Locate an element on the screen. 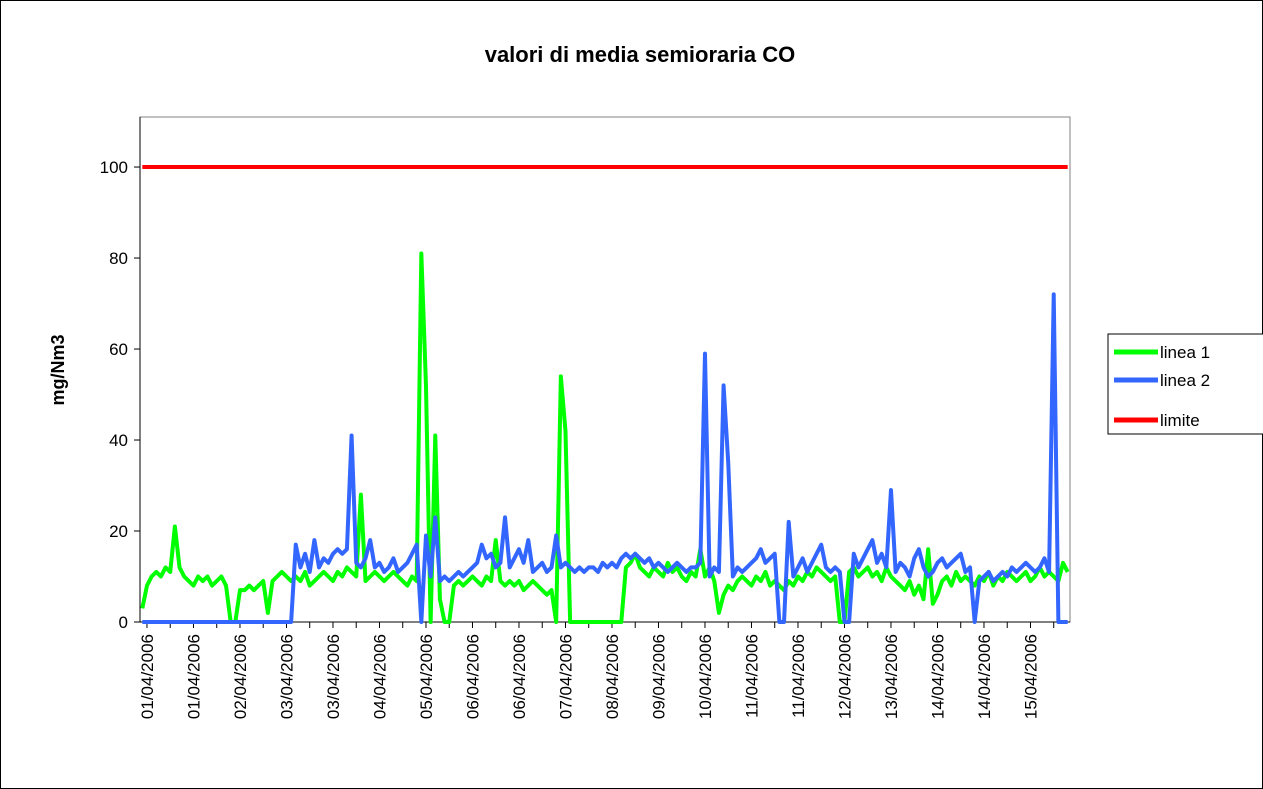 The image size is (1263, 789). x-tick-label: 13/04/2006 is located at coordinates (891, 676).